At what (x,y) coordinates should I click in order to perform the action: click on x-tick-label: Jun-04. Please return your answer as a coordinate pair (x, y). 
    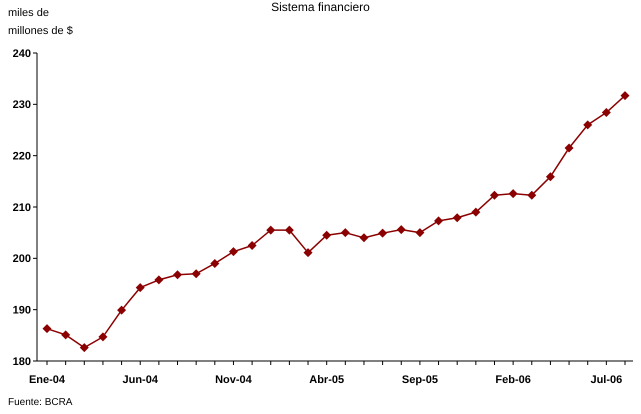
    Looking at the image, I should click on (140, 380).